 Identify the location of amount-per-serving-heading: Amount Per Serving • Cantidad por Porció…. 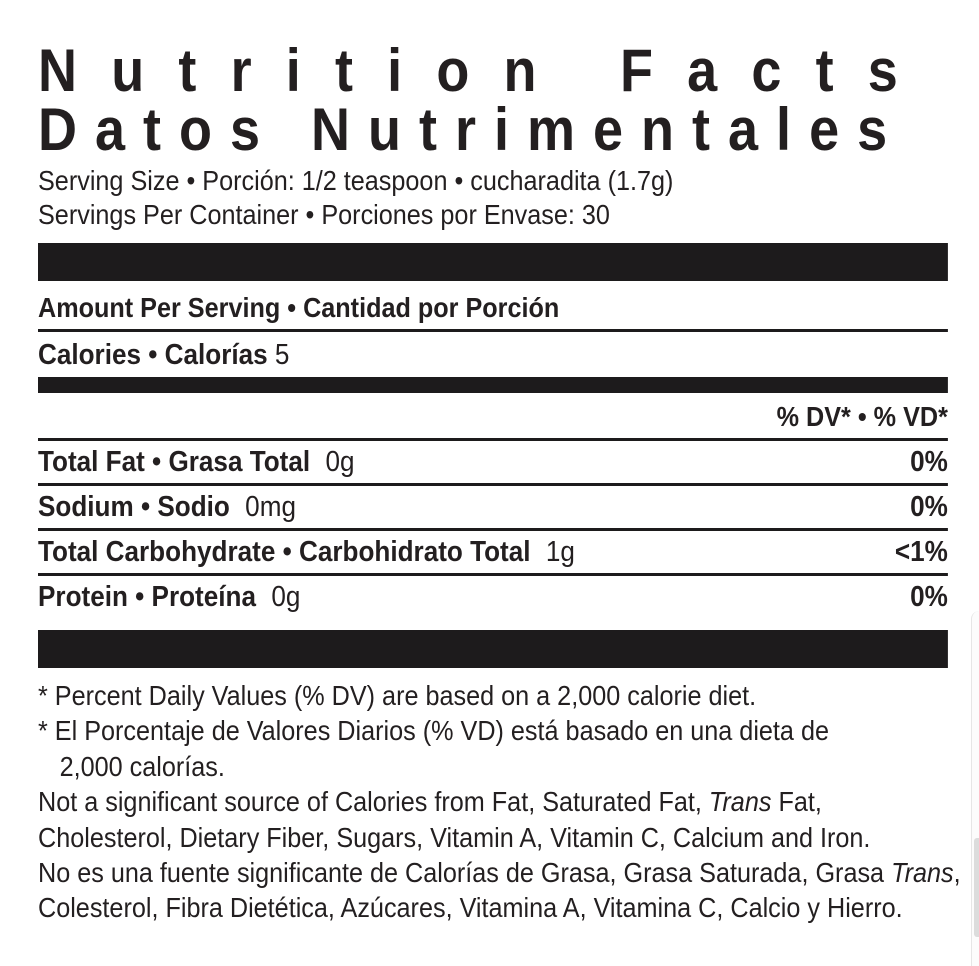
(299, 307).